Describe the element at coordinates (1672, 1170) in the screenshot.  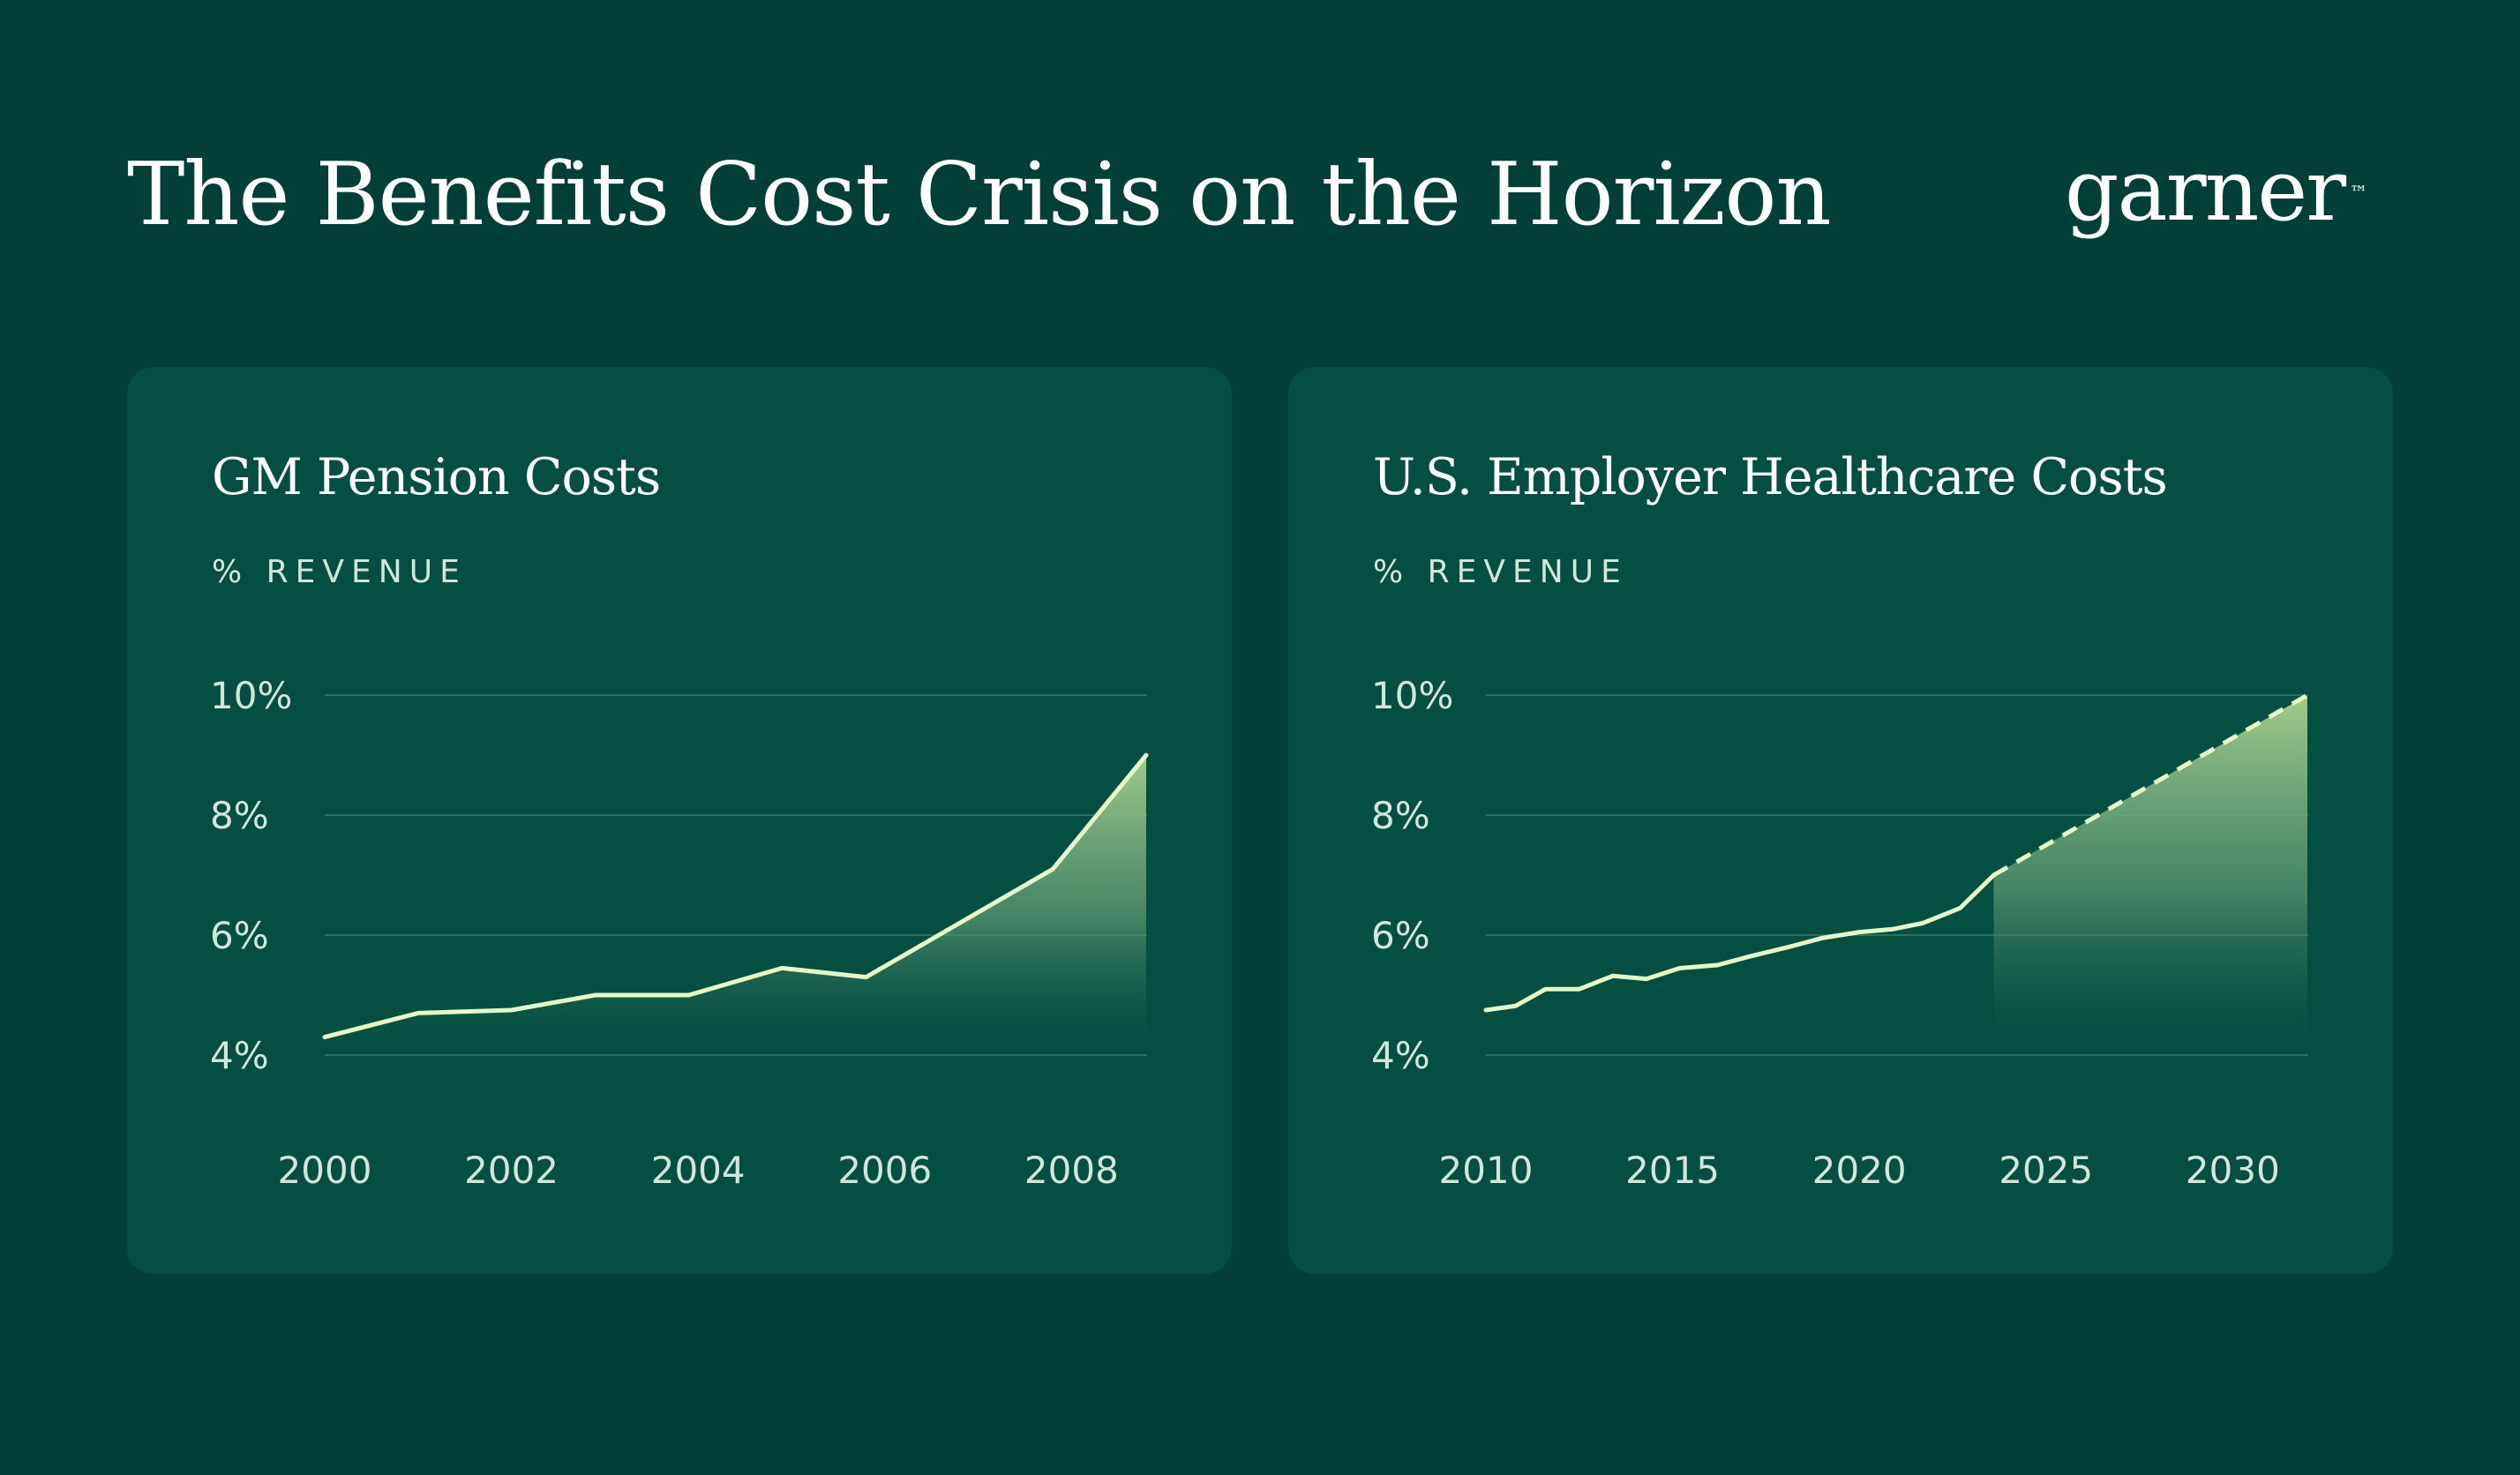
I see `x-tick-label: 2015` at that location.